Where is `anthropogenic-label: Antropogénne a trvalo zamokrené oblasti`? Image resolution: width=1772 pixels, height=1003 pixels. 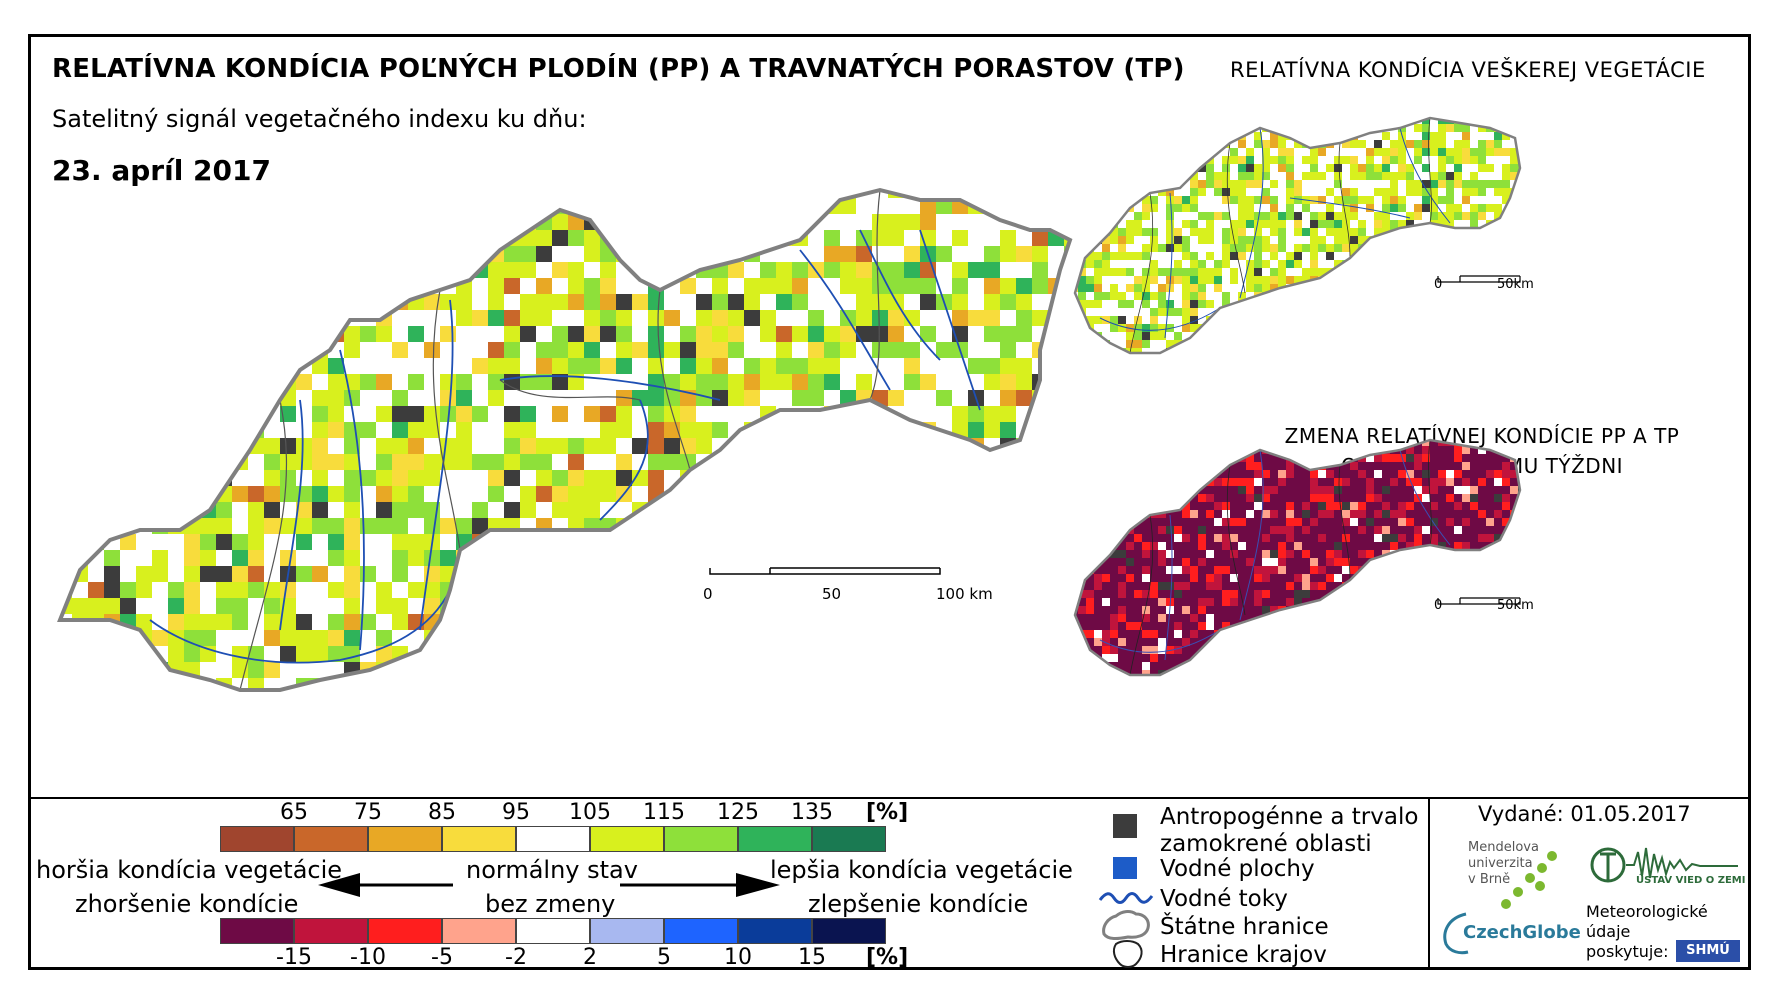 anthropogenic-label: Antropogénne a trvalo zamokrené oblasti is located at coordinates (1289, 831).